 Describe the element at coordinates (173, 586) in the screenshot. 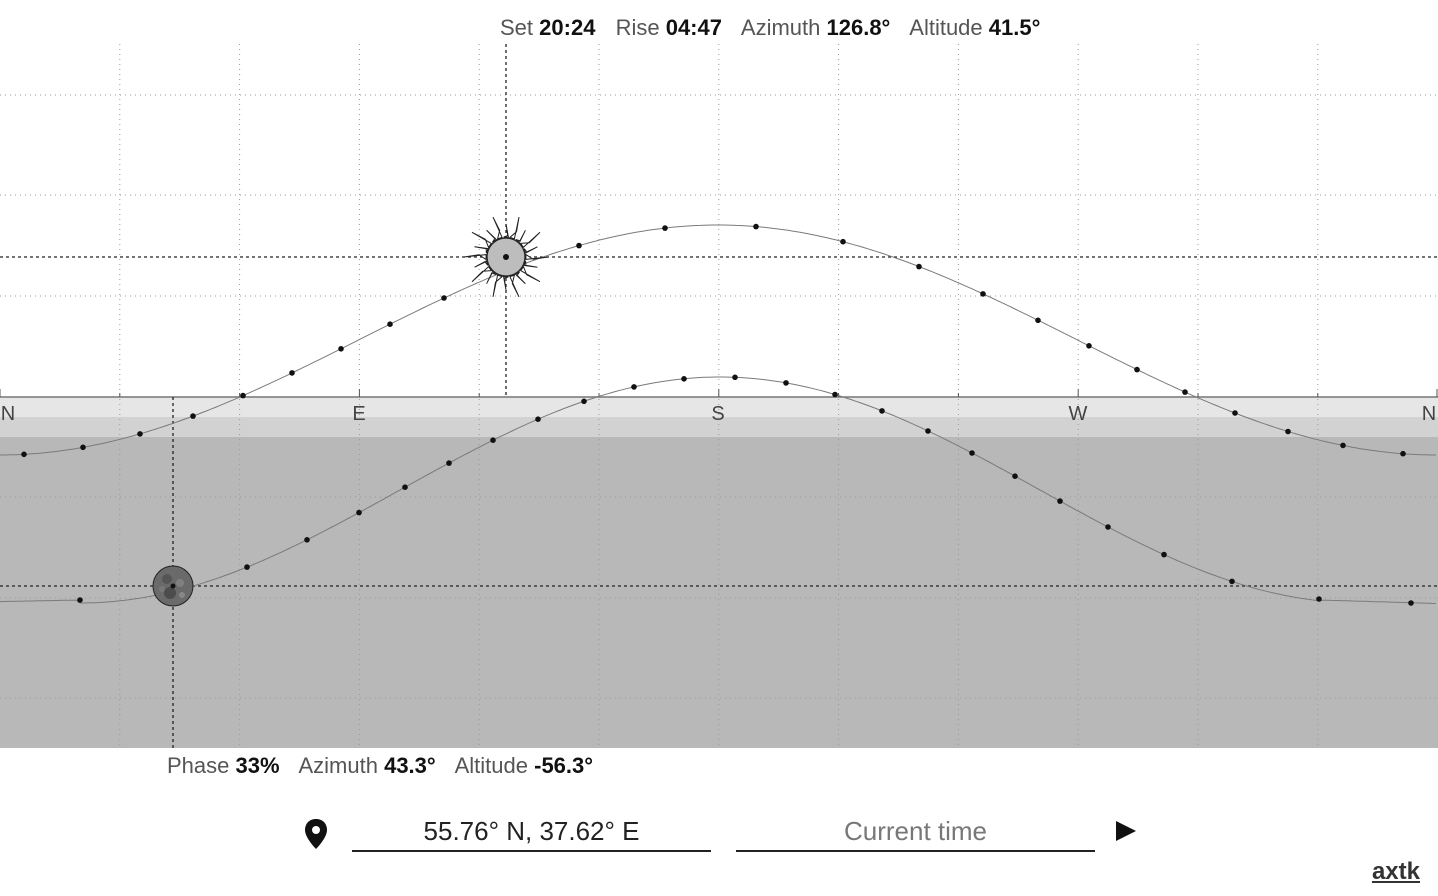

I see `moon-icon` at that location.